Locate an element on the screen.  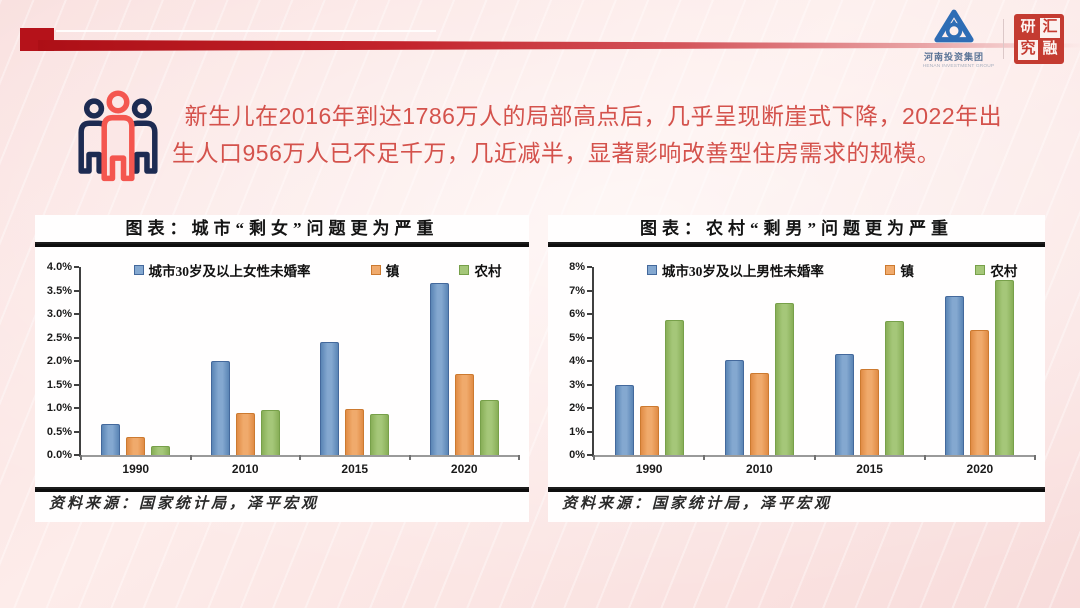
y-axis-tick-label: 4.0% is located at coordinates (59, 267).